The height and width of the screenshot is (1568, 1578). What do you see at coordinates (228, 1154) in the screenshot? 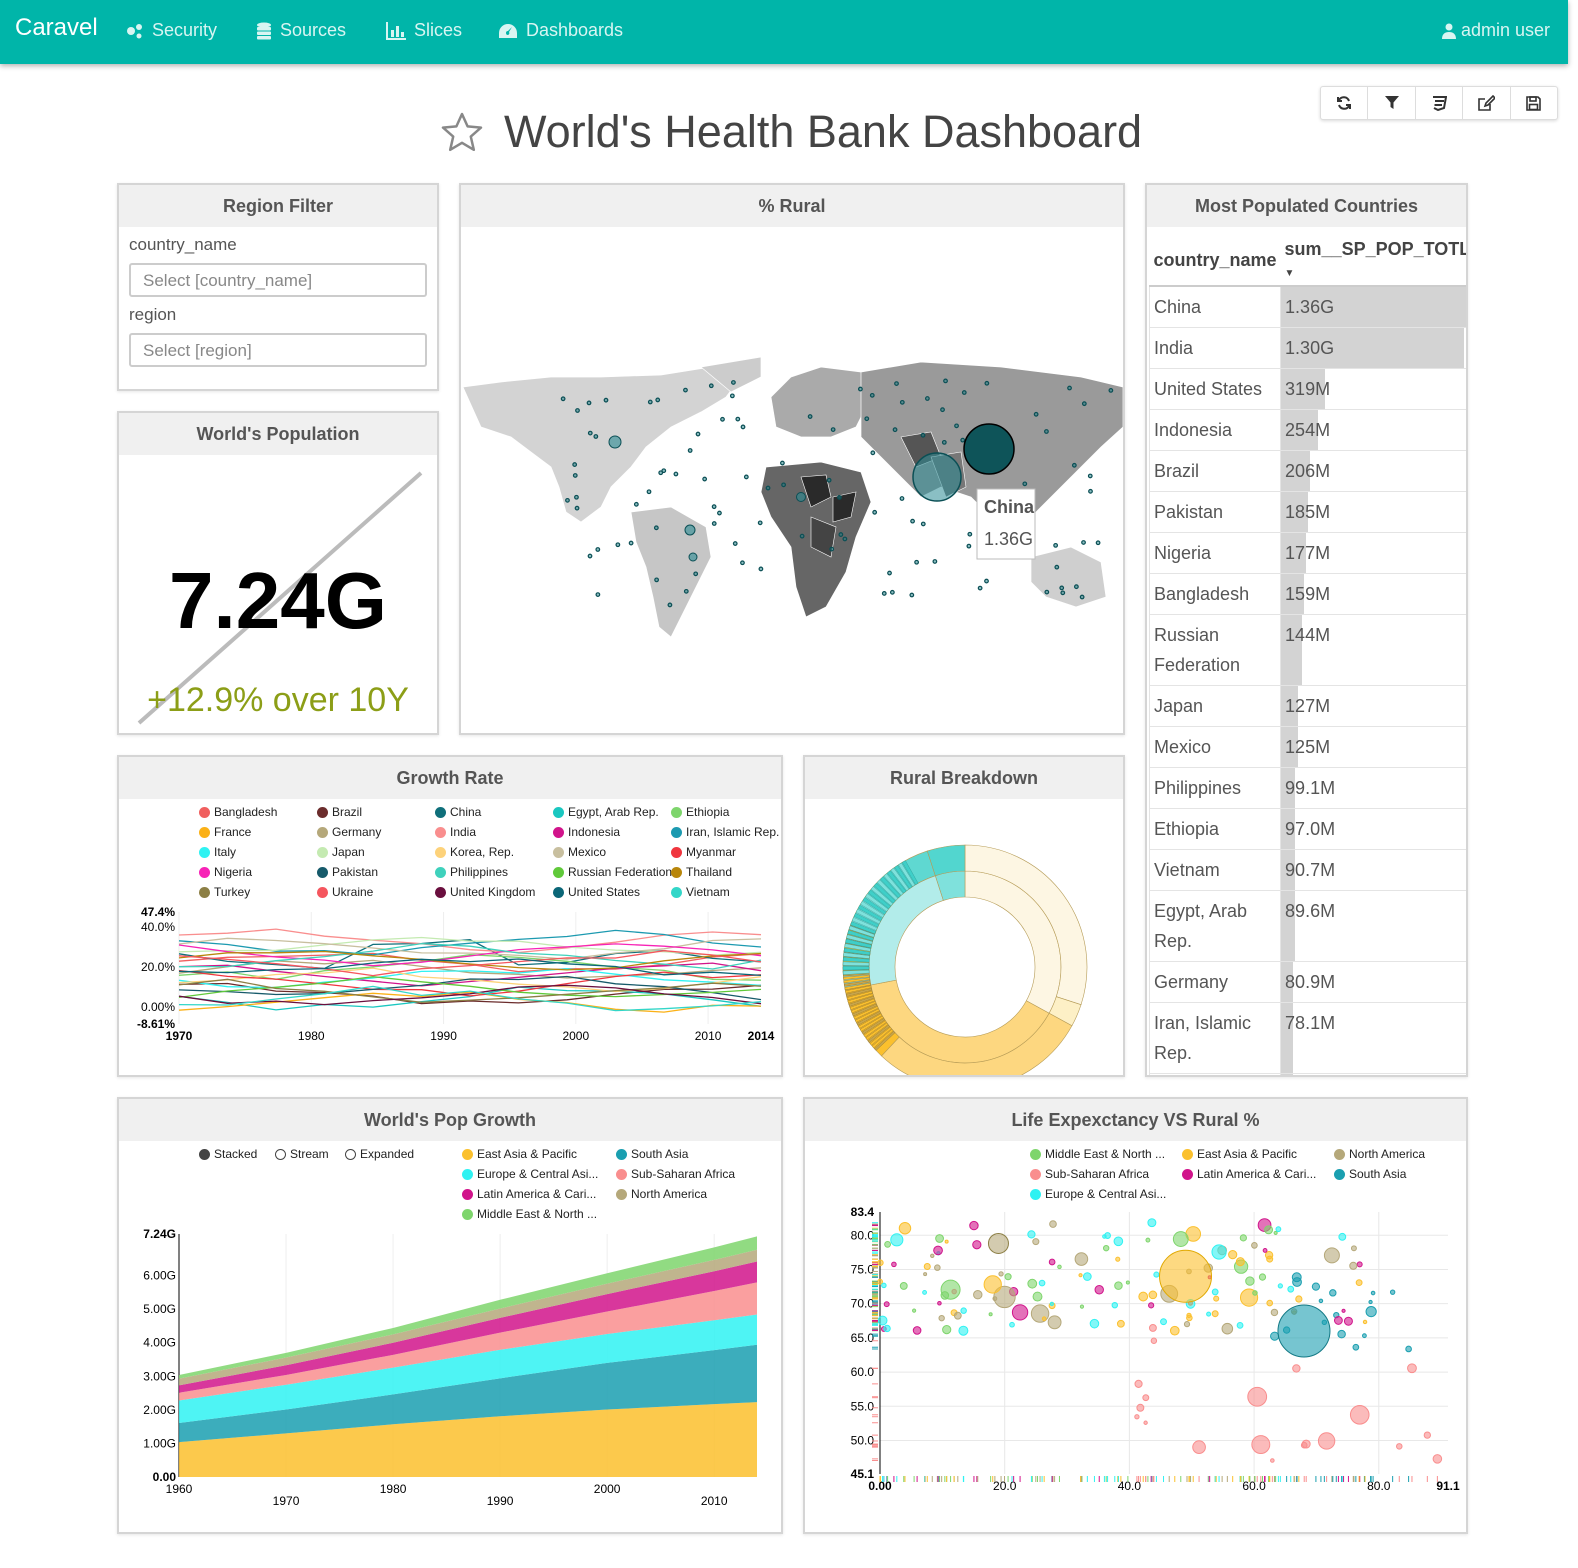
I see `mode-stacked: Stacked` at bounding box center [228, 1154].